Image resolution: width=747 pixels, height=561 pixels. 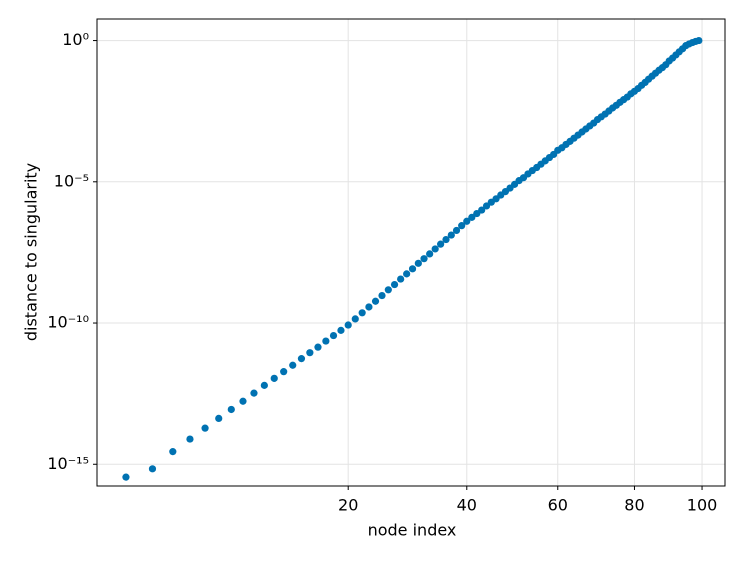 I want to click on x-tick-label: 80, so click(x=634, y=505).